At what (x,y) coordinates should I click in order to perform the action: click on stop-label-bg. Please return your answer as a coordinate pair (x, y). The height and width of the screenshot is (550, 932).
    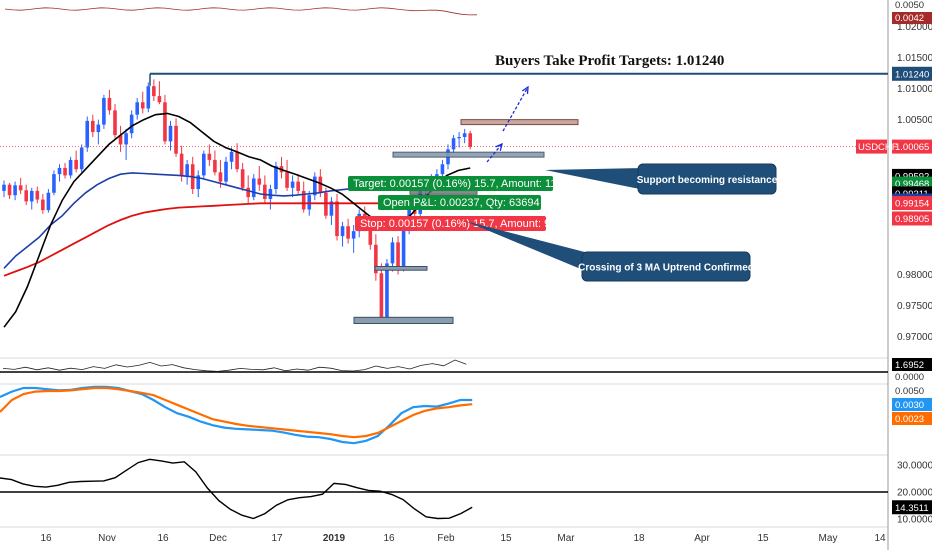
    Looking at the image, I should click on (450, 223).